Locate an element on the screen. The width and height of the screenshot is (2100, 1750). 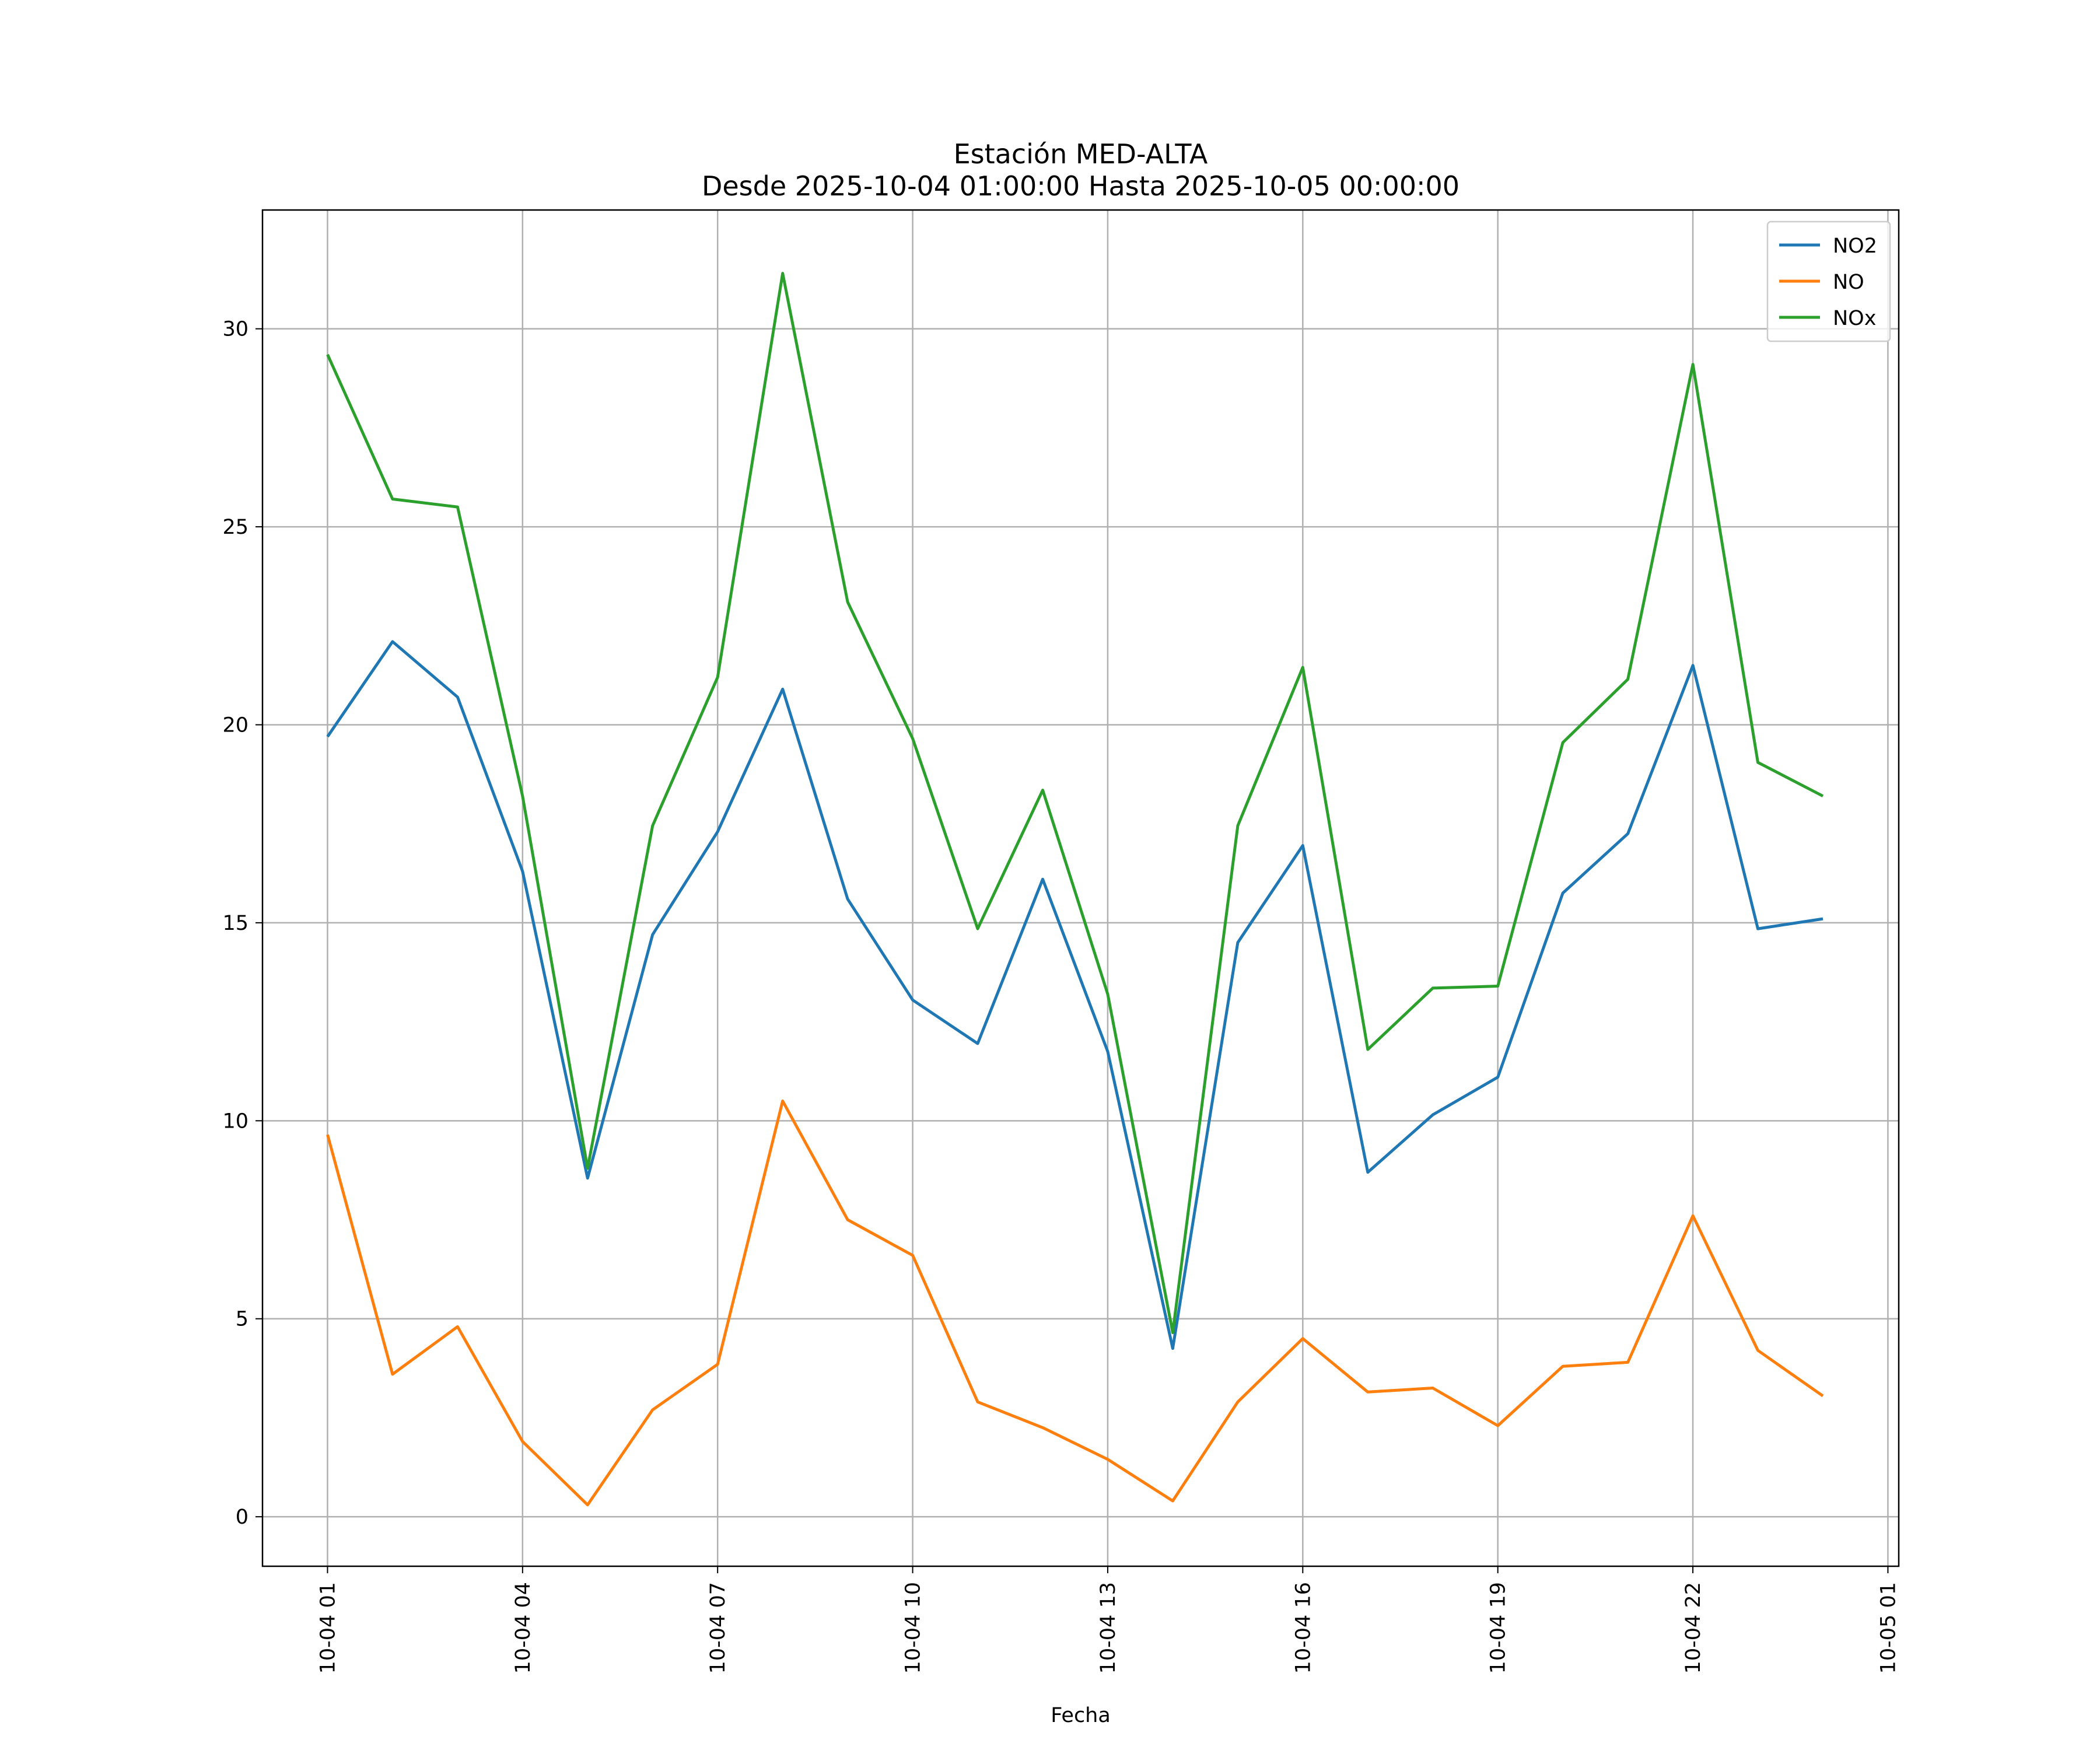
x-tick-label: 10-04 01 is located at coordinates (328, 1628).